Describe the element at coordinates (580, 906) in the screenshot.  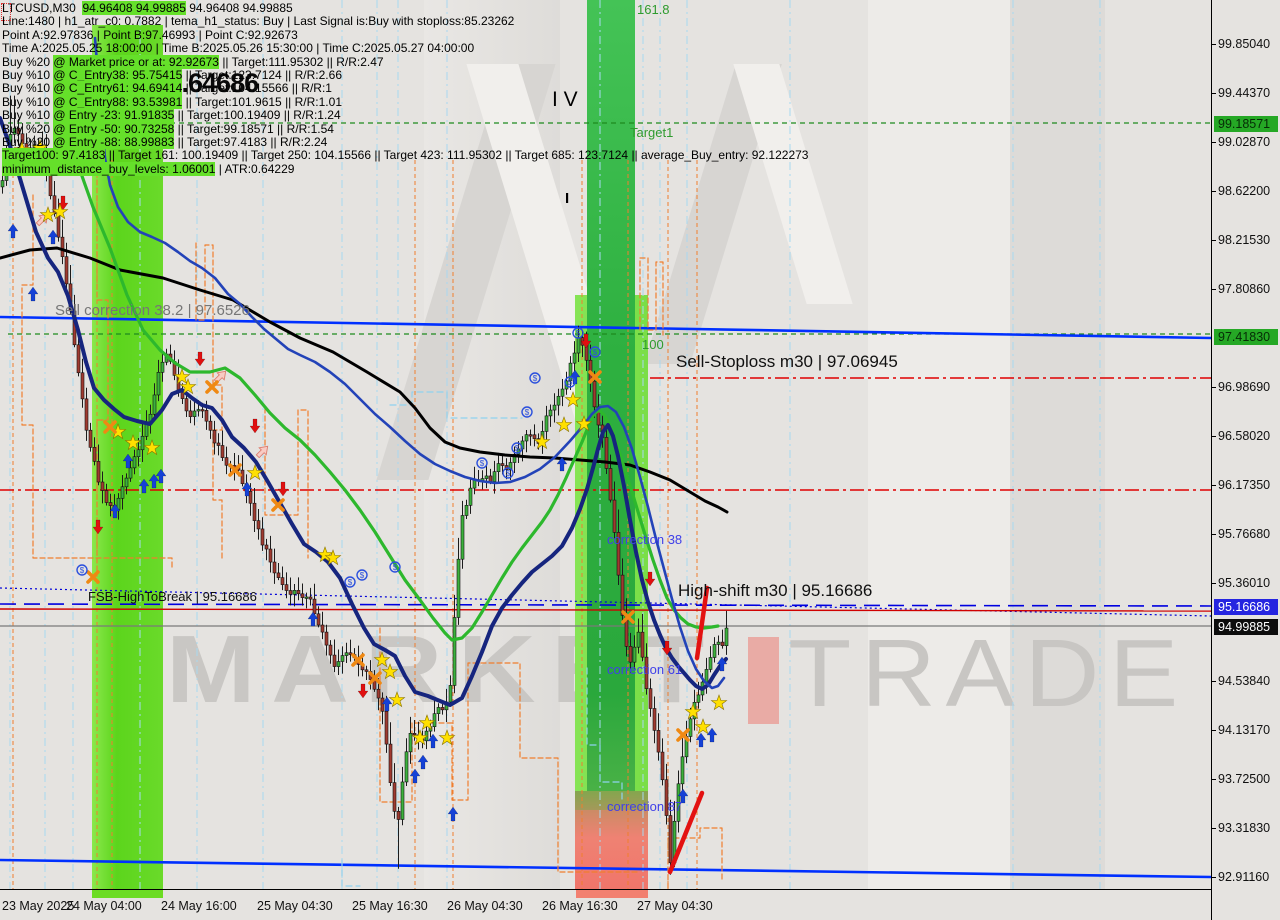
I see `x-axis-label: 26 May 16:30` at that location.